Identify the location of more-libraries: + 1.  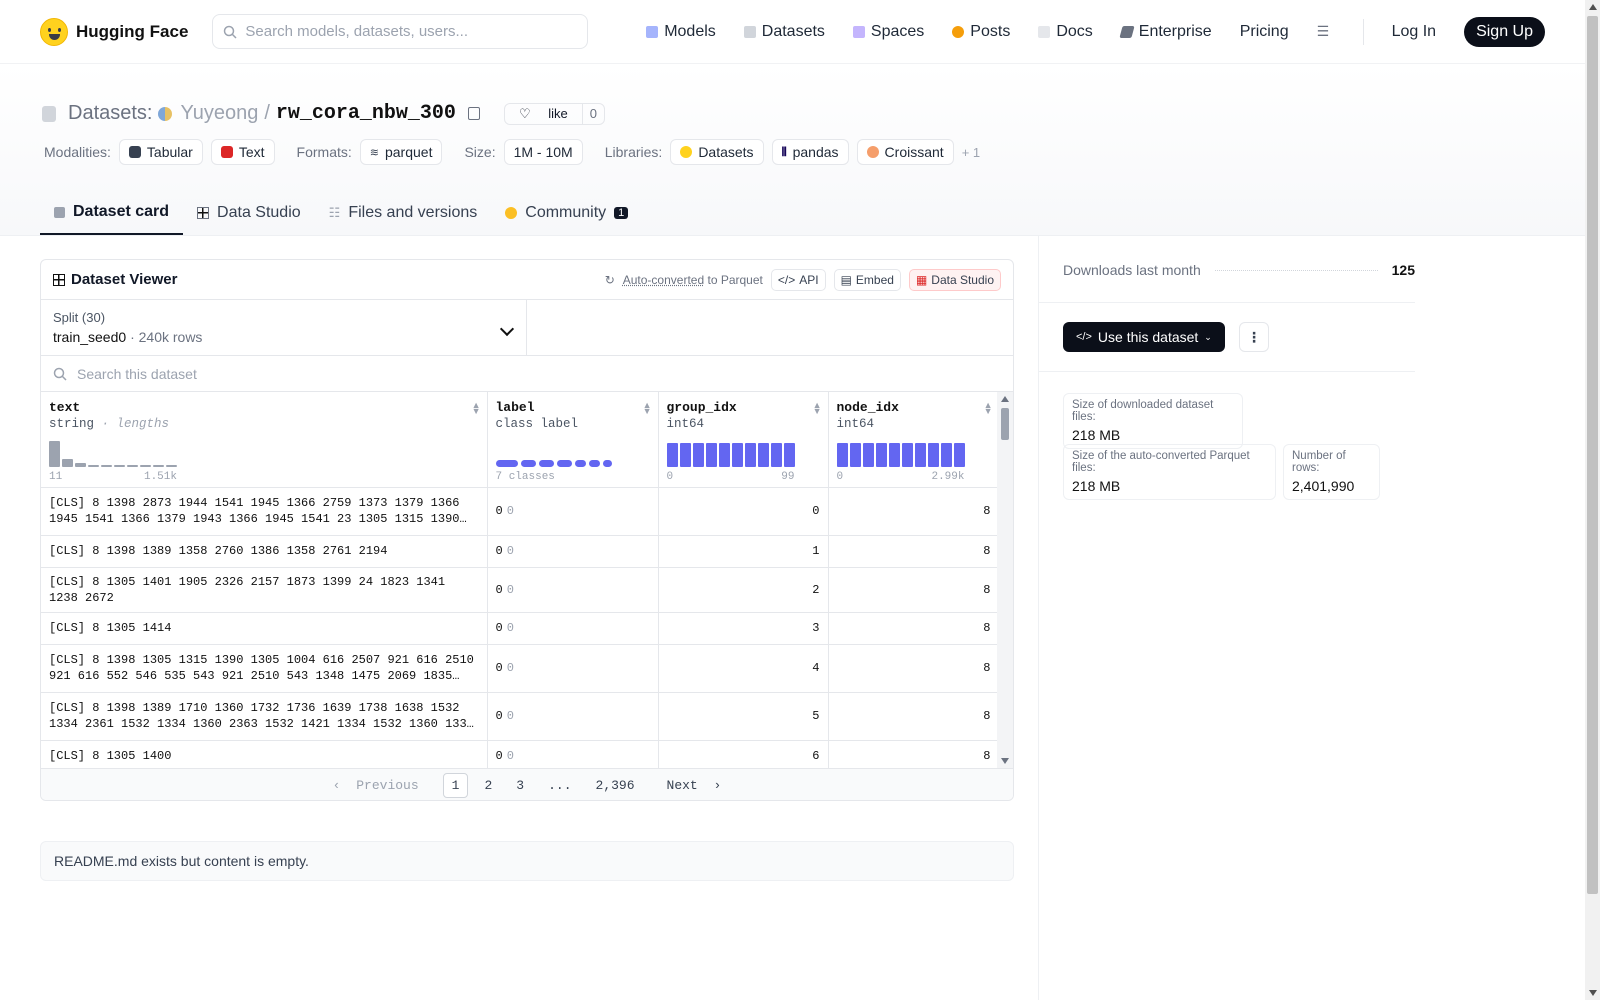
(971, 152).